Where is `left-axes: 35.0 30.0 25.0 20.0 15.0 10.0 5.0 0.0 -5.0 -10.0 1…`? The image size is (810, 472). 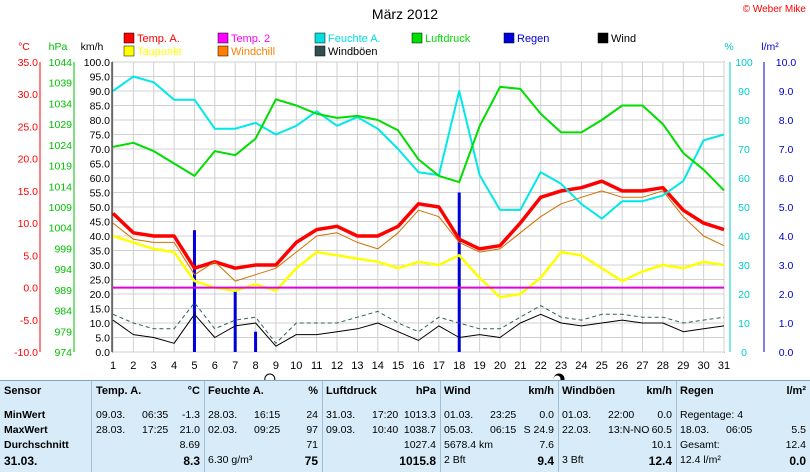
left-axes: 35.0 30.0 25.0 20.0 15.0 10.0 5.0 0.0 -5.0 -10.0 1… is located at coordinates (63, 208).